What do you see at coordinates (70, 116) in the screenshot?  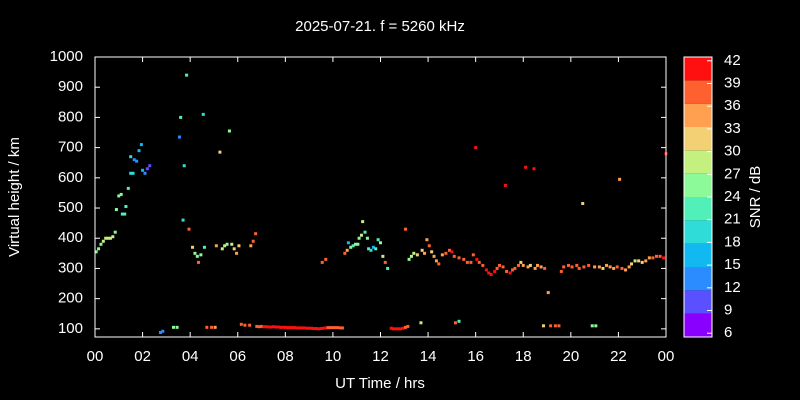 I see `y-tick-label: 800` at bounding box center [70, 116].